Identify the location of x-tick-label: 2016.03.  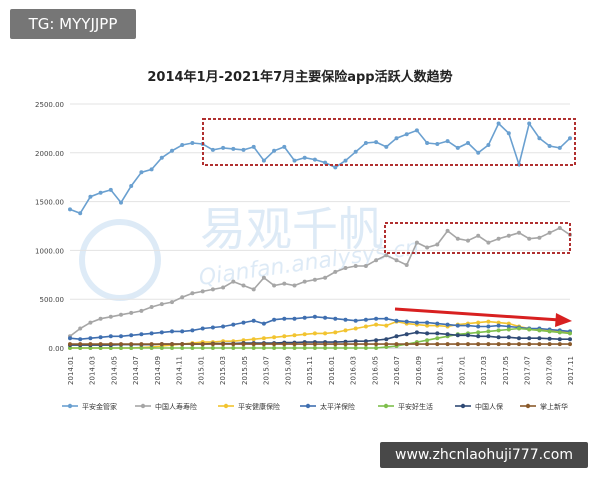
(354, 370).